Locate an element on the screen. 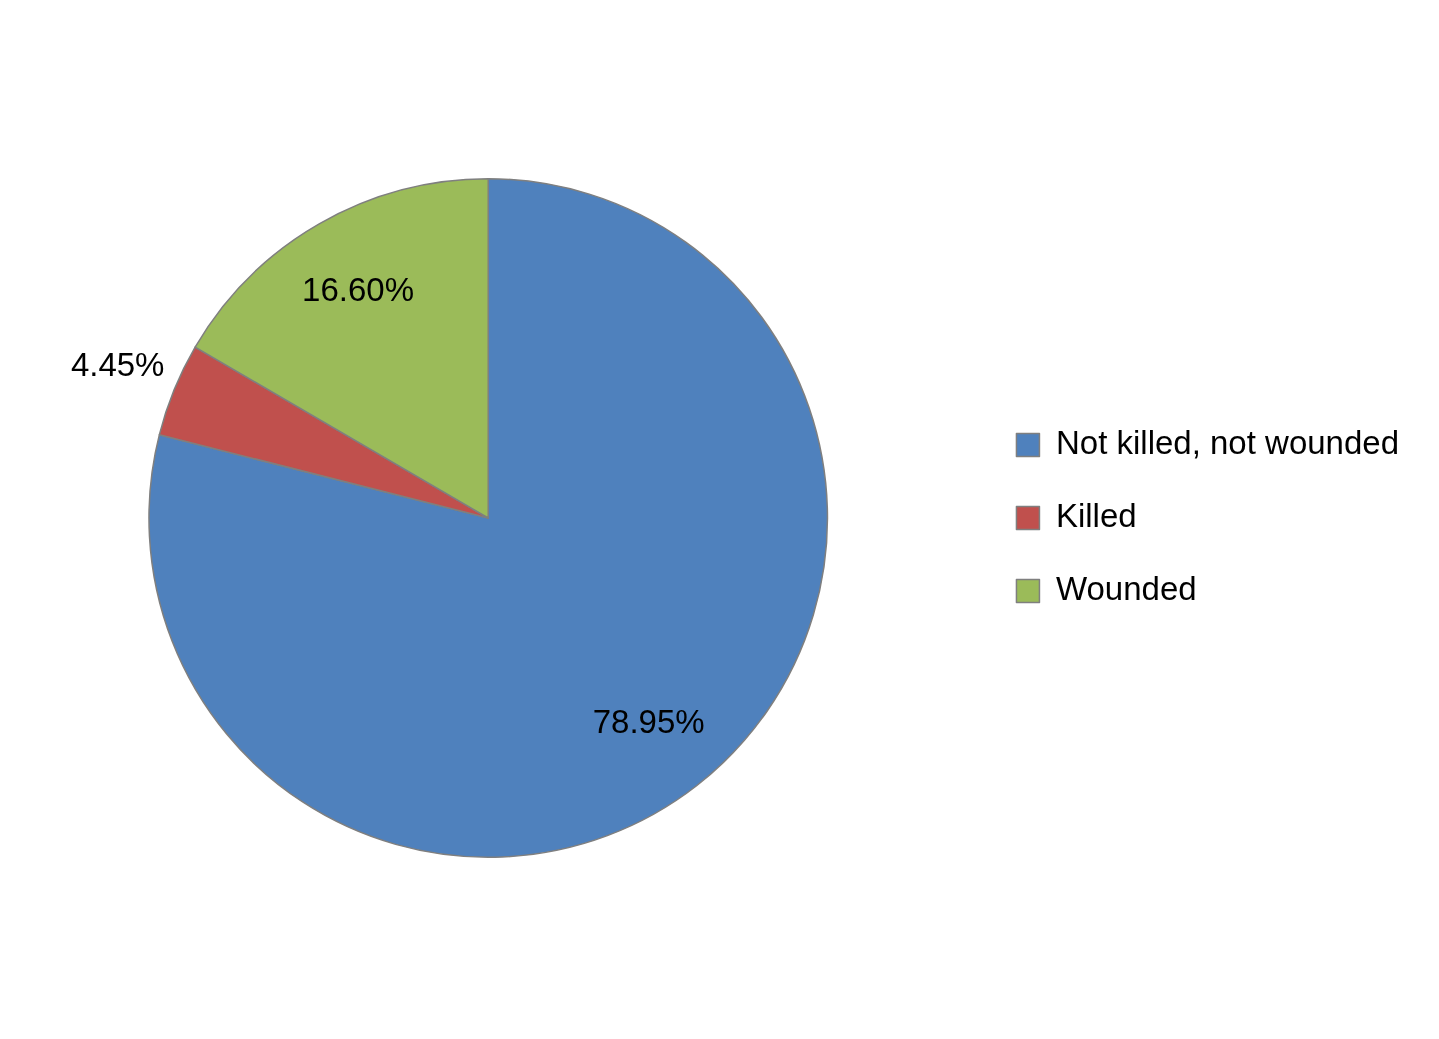 The image size is (1439, 1039). legend-label: Wounded is located at coordinates (1126, 589).